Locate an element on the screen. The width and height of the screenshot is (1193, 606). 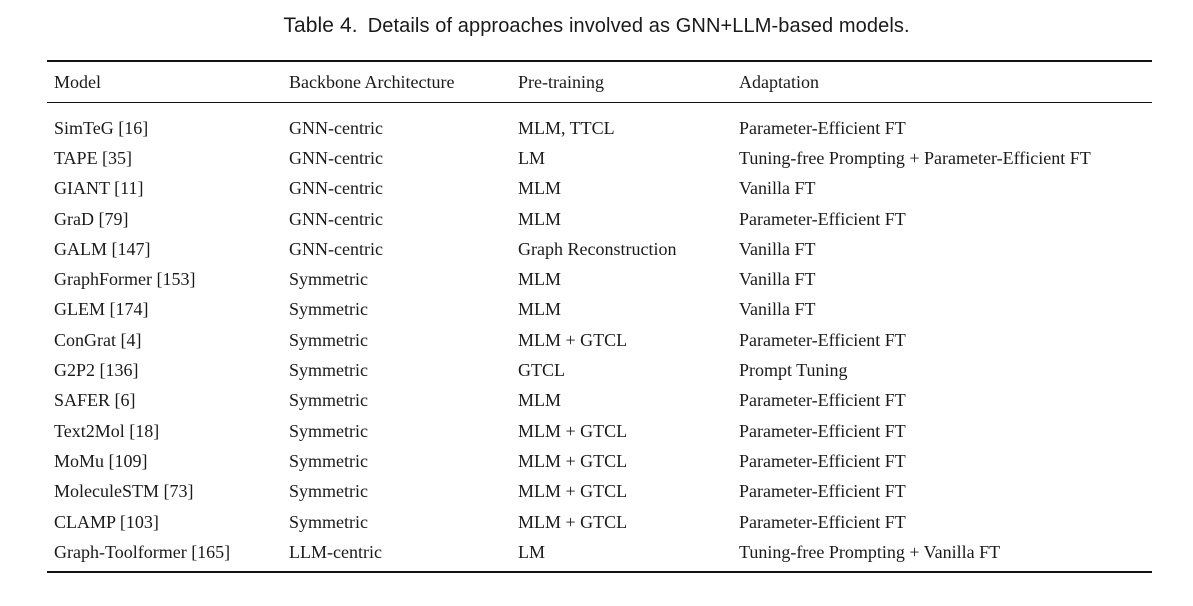
cell-model: GALM [147] is located at coordinates (102, 248).